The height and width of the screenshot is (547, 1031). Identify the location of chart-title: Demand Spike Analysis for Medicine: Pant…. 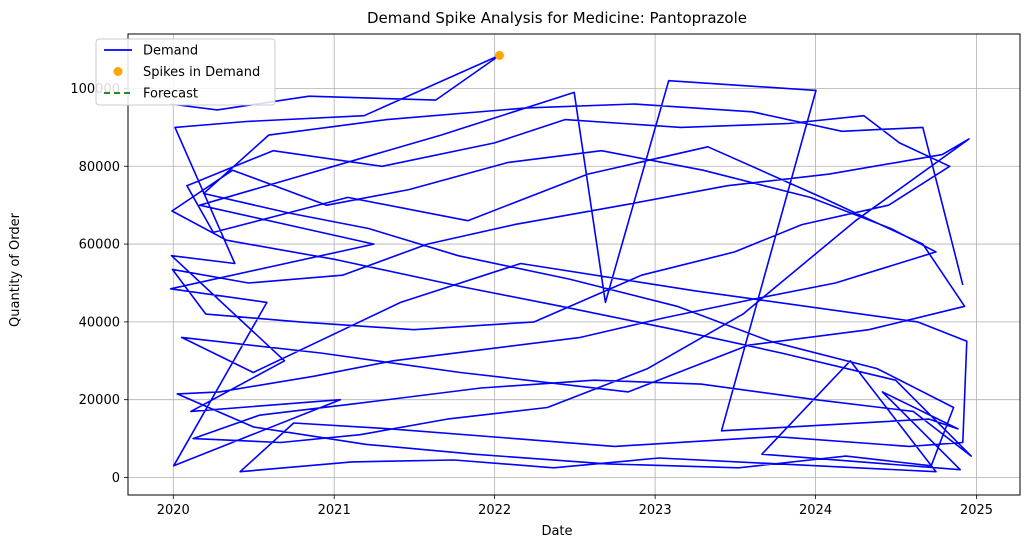
(557, 18).